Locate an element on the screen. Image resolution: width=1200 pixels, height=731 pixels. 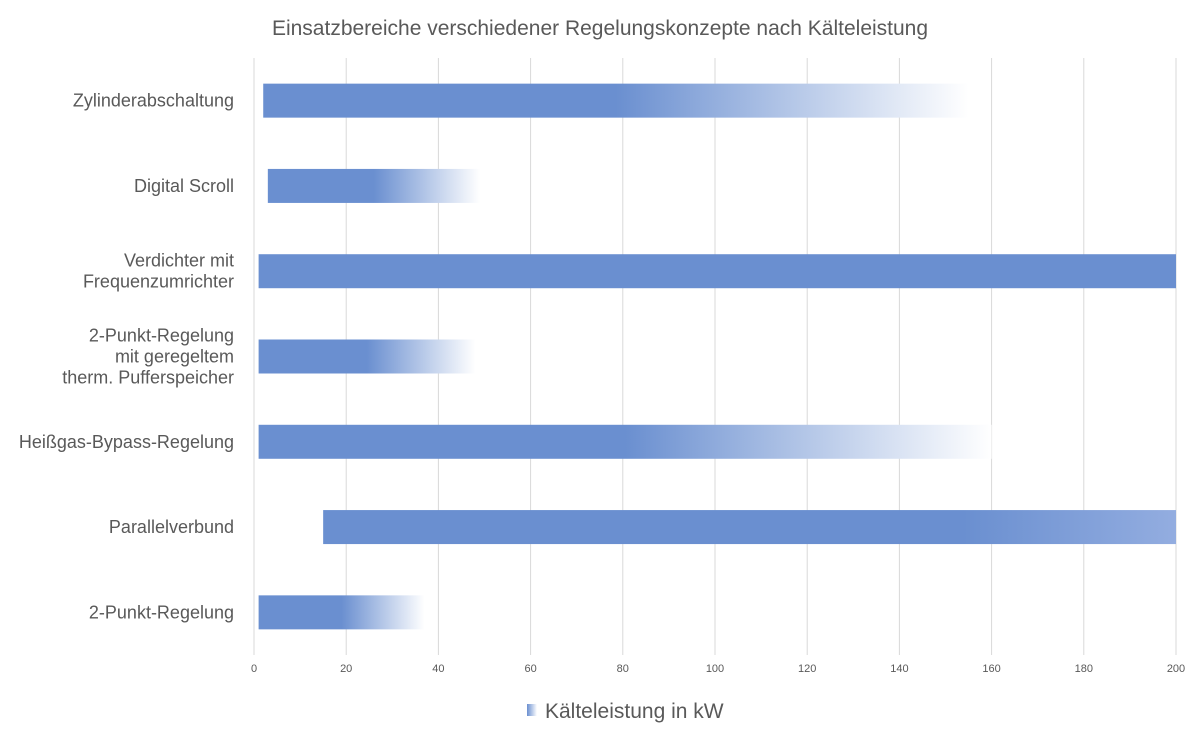
x-tick-label: 40 is located at coordinates (438, 669).